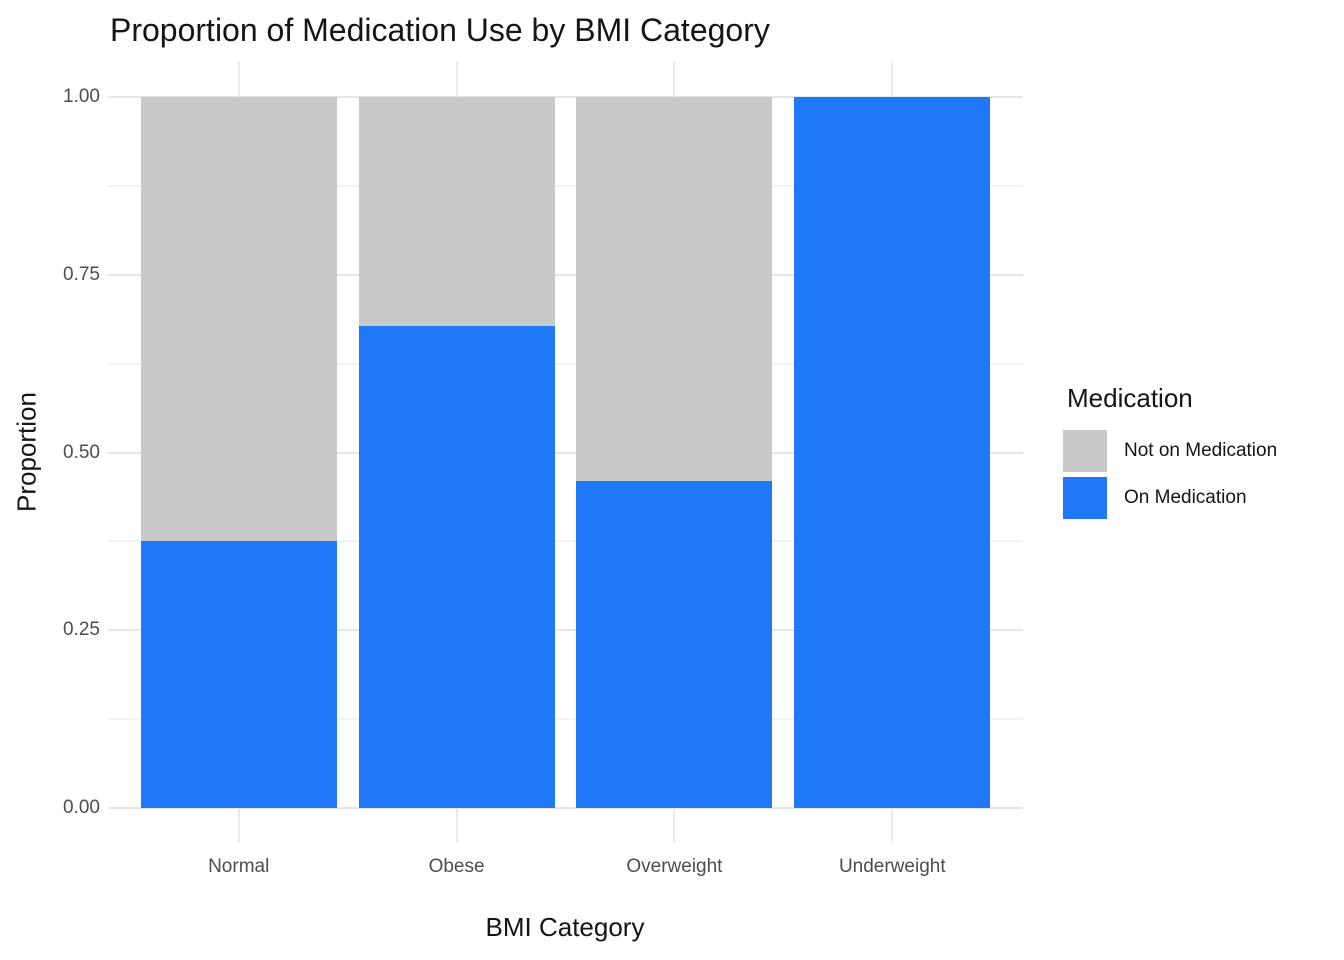  What do you see at coordinates (1185, 497) in the screenshot?
I see `legend-label: On Medication` at bounding box center [1185, 497].